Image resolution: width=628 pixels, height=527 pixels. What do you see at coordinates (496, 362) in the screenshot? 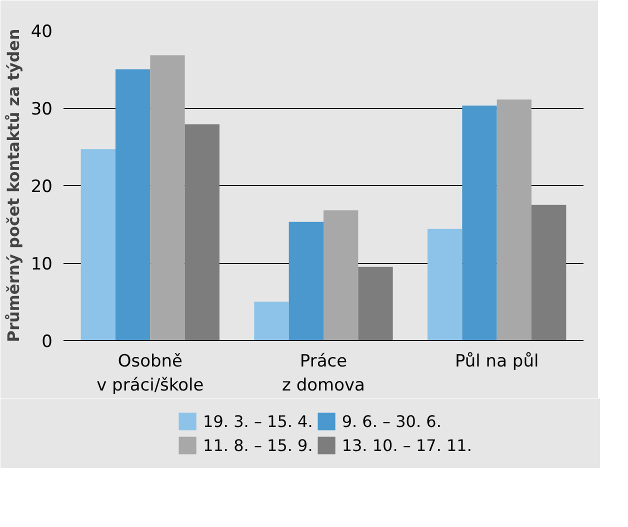
I see `x-tick-label: Půl na půl` at bounding box center [496, 362].